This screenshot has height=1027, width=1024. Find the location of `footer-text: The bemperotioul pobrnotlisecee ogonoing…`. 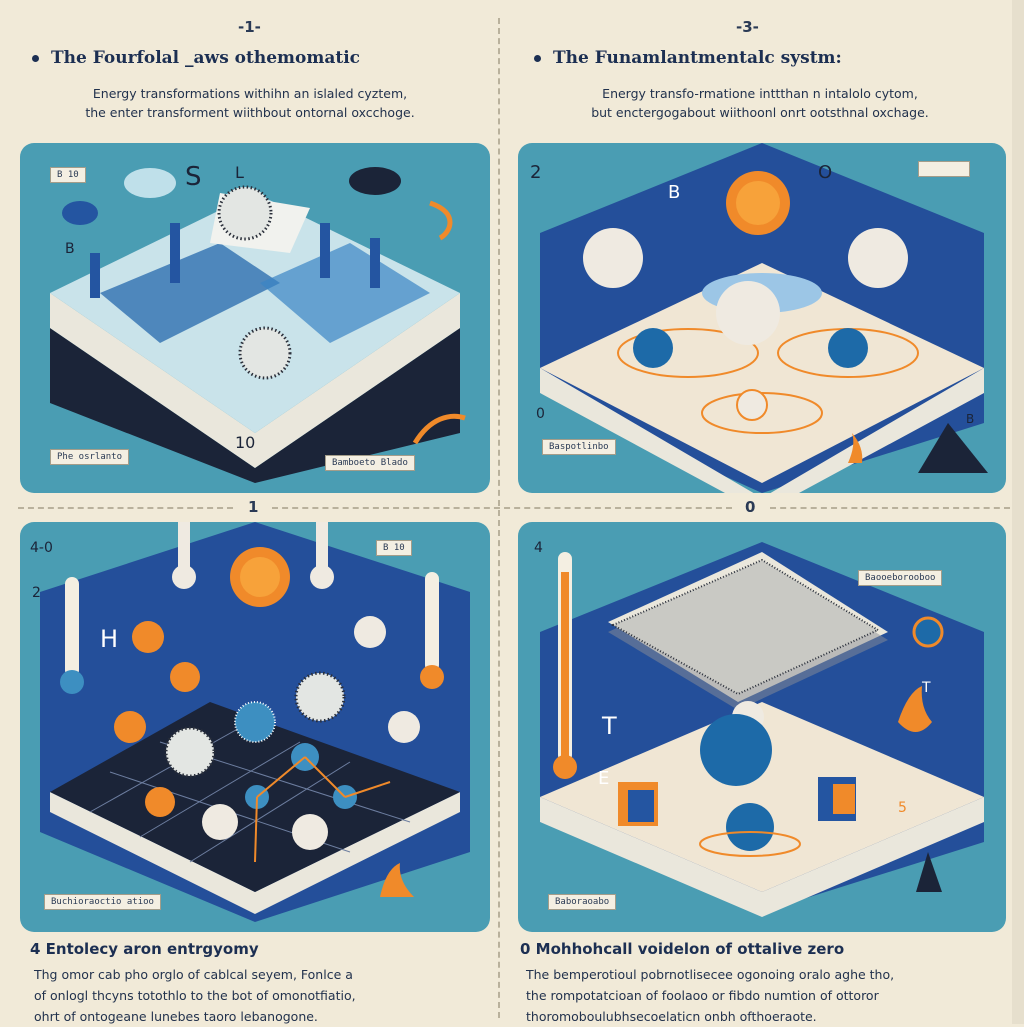

footer-text: The bemperotioul pobrnotlisecee ogonoing… is located at coordinates (710, 995).